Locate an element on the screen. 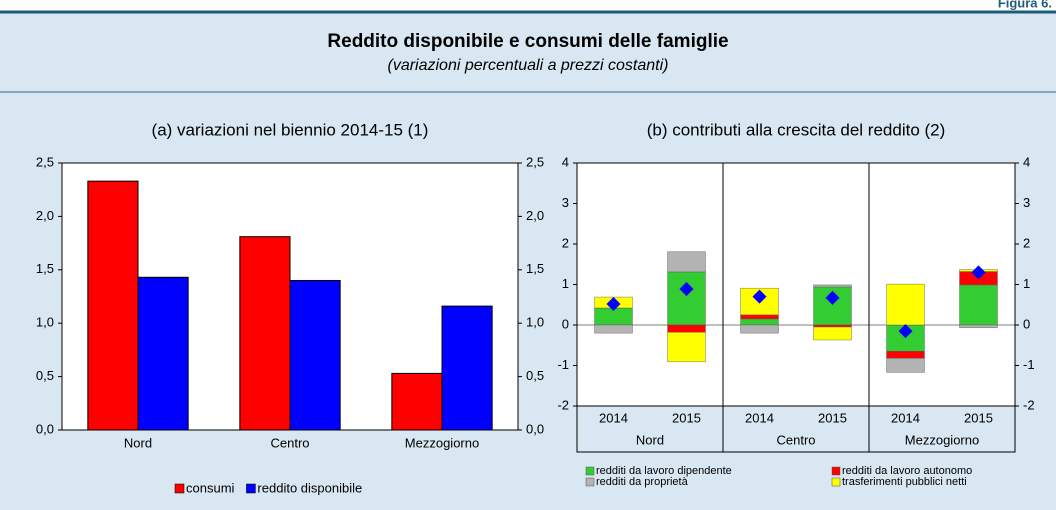 This screenshot has width=1056, height=510. legend-label: redditi da lavoro autonomo is located at coordinates (907, 471).